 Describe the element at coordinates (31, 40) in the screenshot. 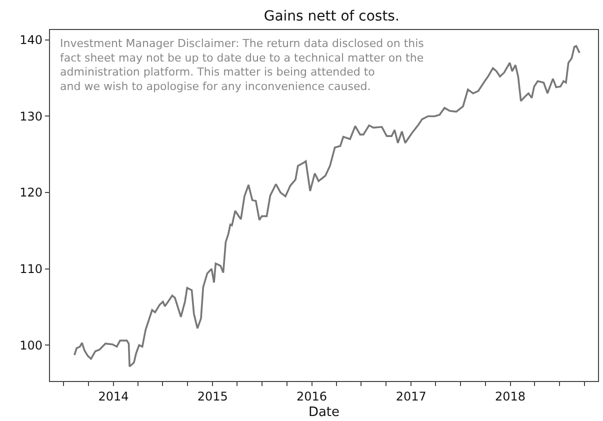

I see `y-tick-label: 140` at that location.